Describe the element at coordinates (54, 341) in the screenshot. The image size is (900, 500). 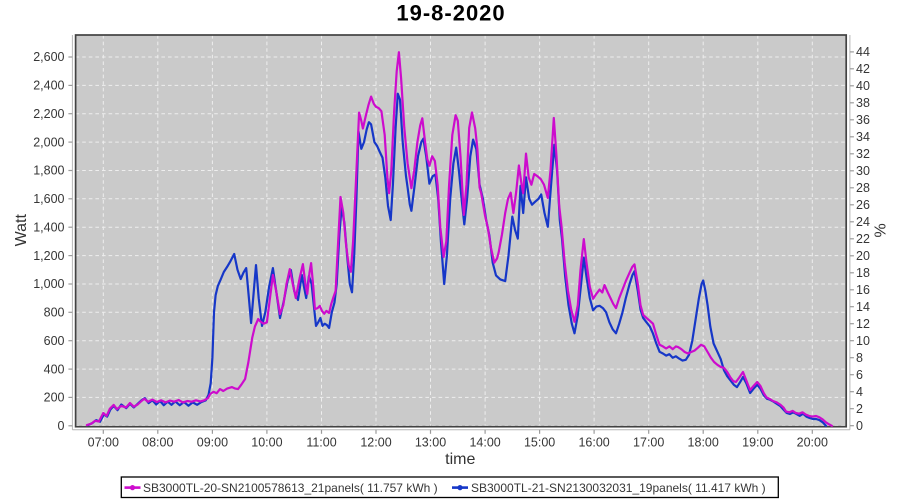
I see `svg-text: 600` at that location.